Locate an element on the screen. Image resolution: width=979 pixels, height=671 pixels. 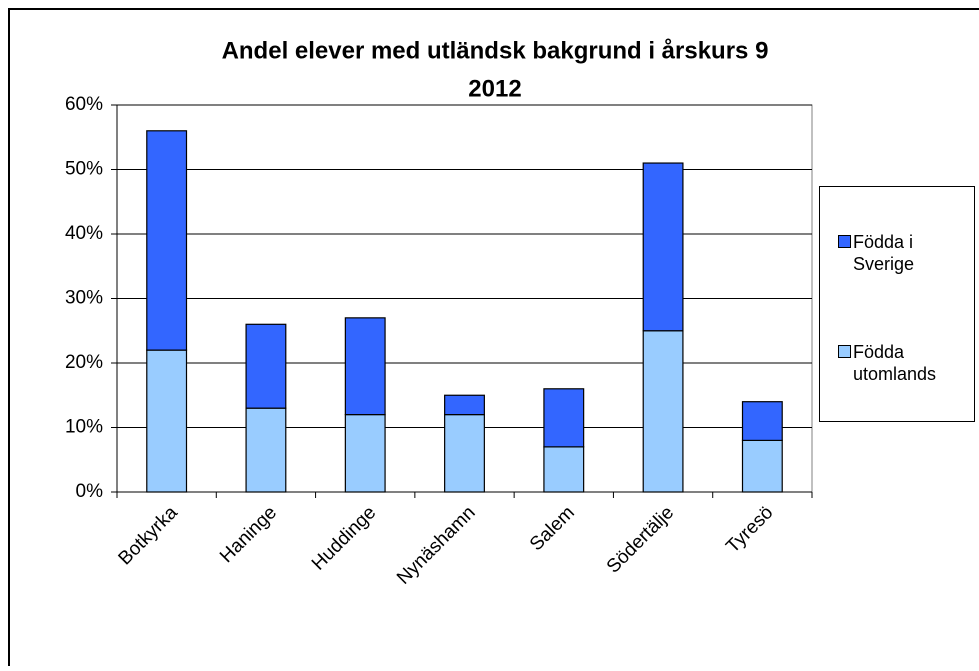
x-tick-label: Tyresö is located at coordinates (749, 529).